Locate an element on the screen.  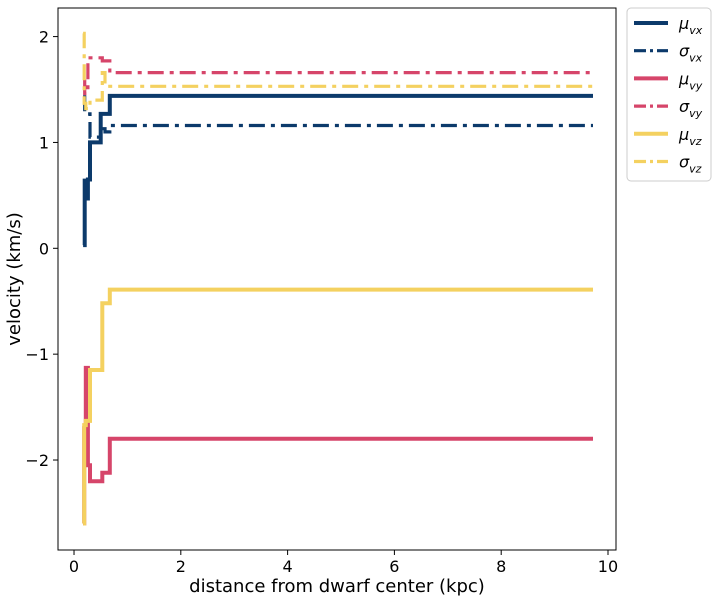
legend-box is located at coordinates (669, 94).